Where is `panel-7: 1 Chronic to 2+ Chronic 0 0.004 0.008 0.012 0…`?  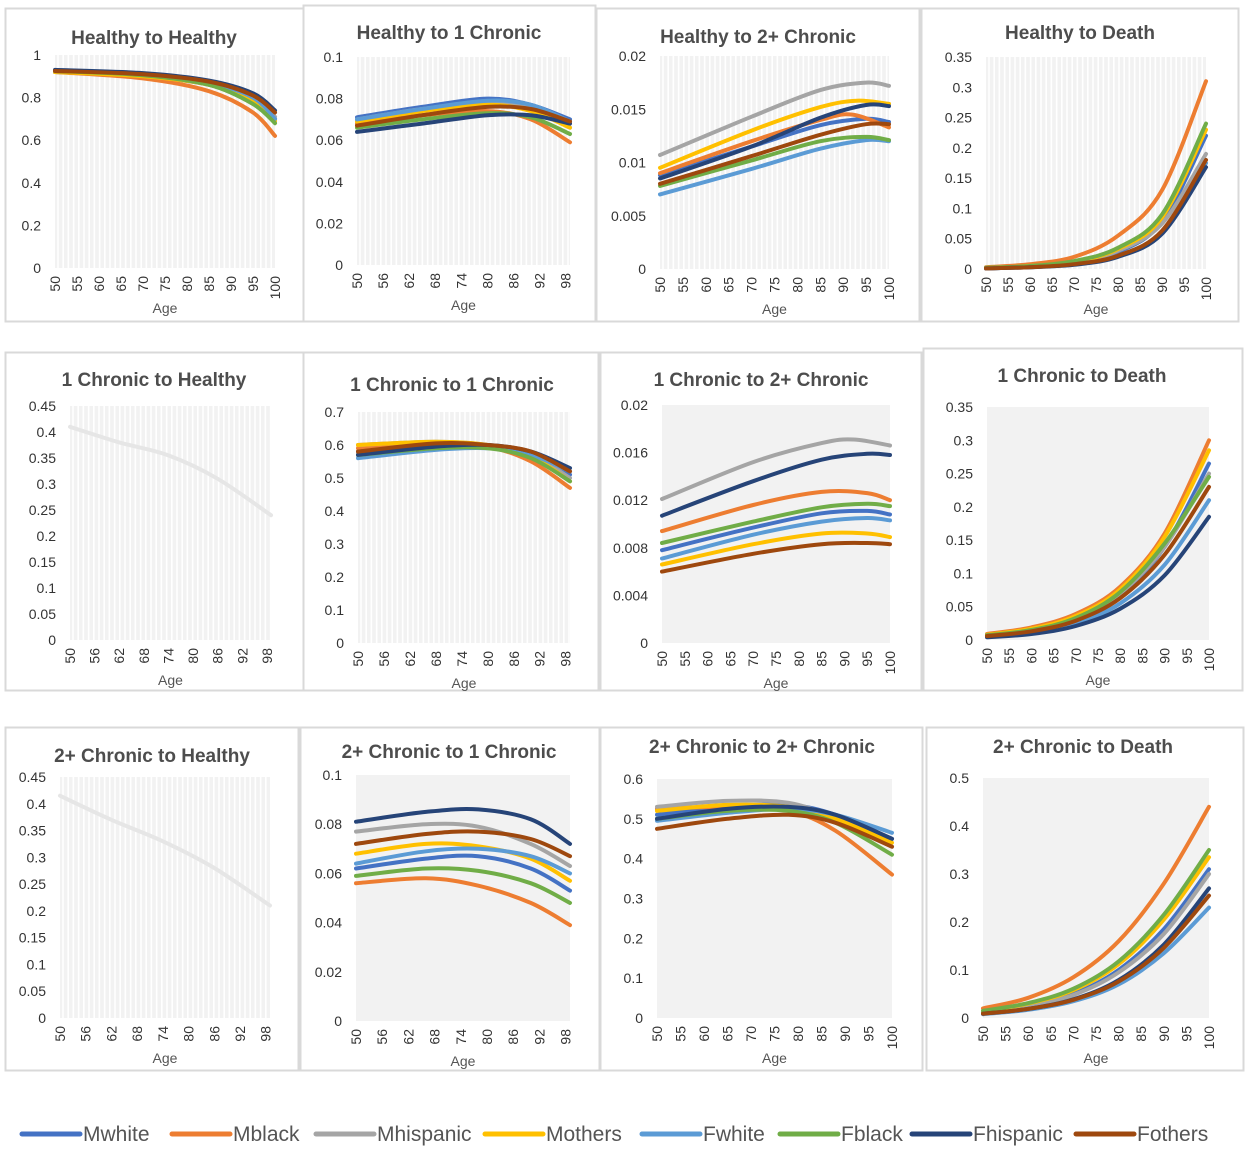
panel-7: 1 Chronic to 2+ Chronic 0 0.004 0.008 0.012 0… is located at coordinates (761, 521).